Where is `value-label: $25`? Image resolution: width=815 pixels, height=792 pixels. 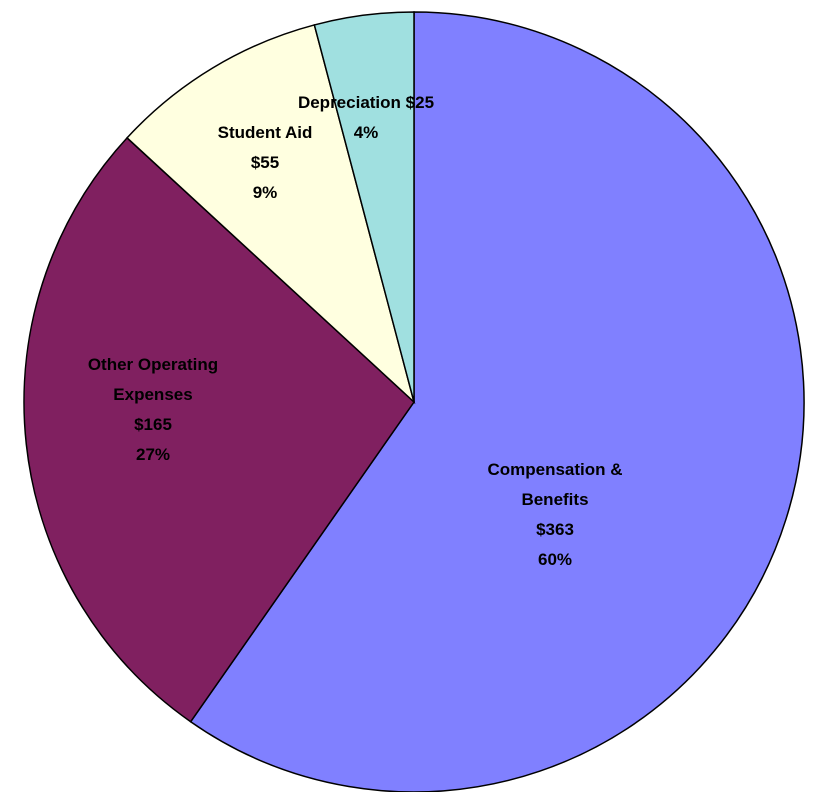 value-label: $25 is located at coordinates (420, 102).